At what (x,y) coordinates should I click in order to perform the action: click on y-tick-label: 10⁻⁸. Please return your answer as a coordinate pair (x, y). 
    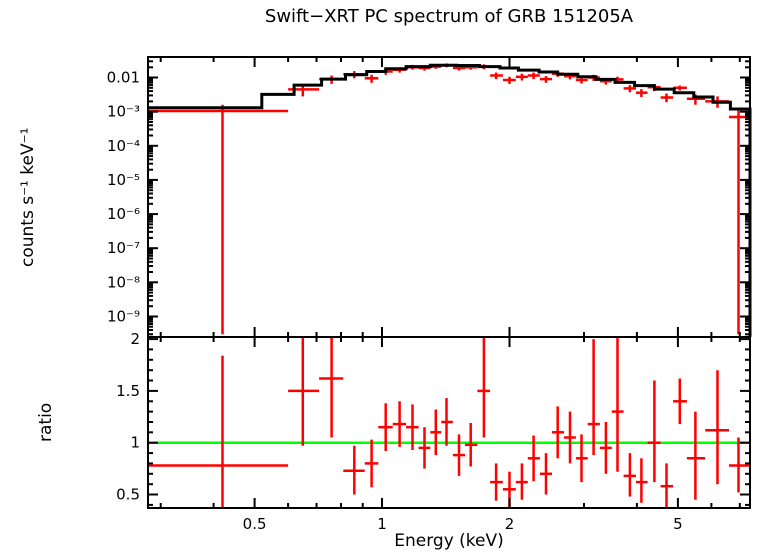
    Looking at the image, I should click on (123, 282).